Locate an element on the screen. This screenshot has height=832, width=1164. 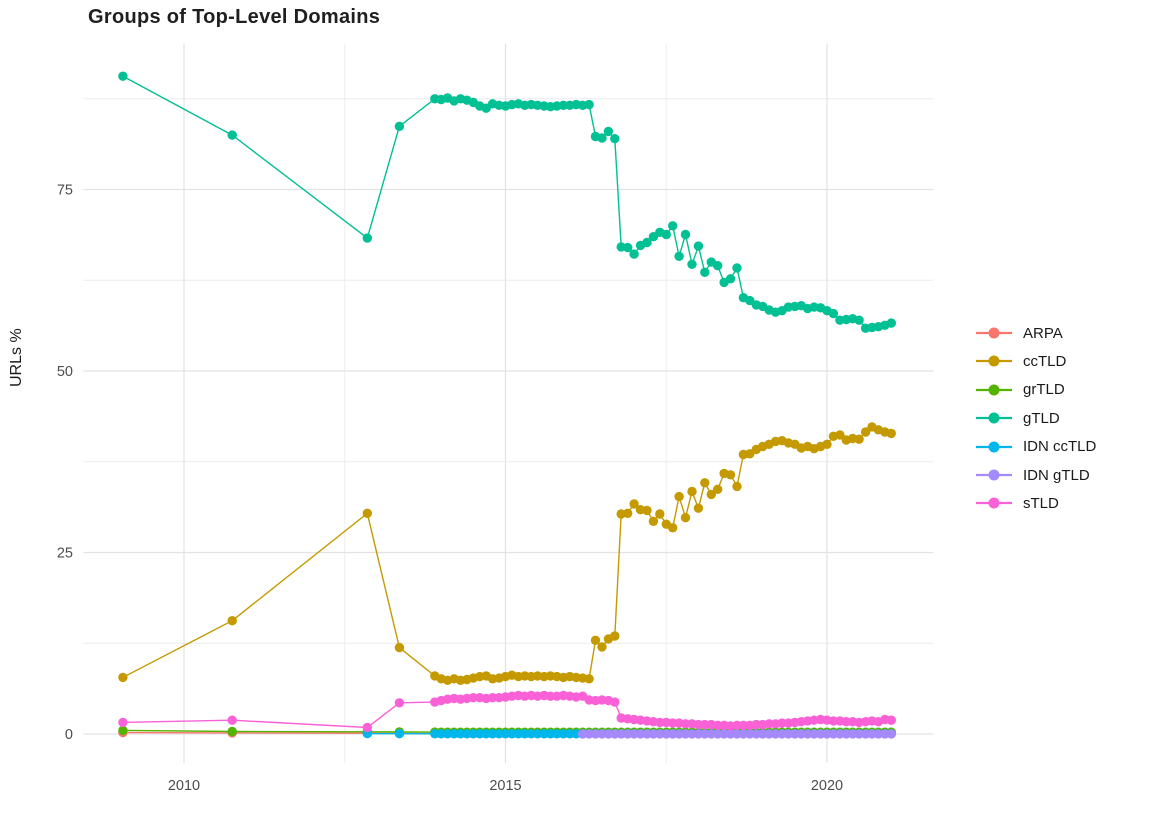
y-tick-label-50: 50 is located at coordinates (65, 372).